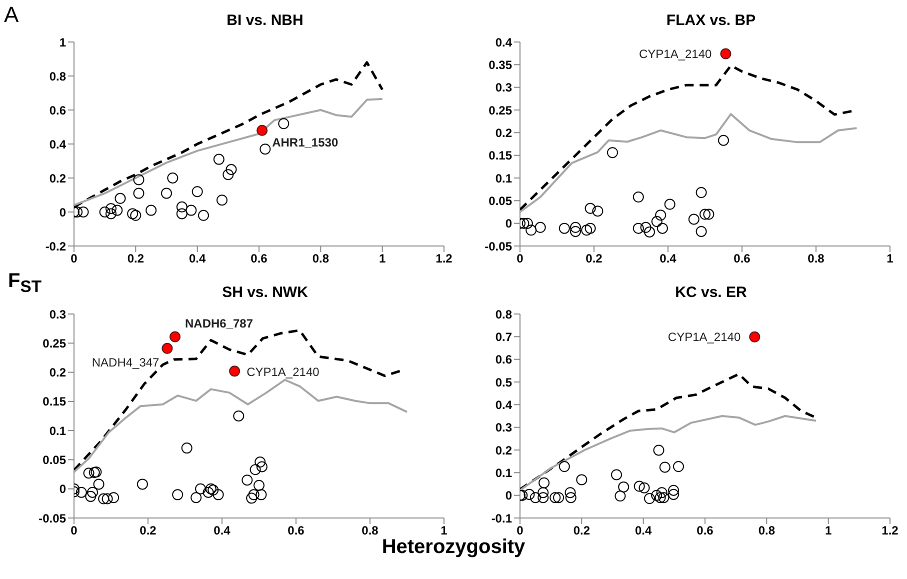  Describe the element at coordinates (711, 293) in the screenshot. I see `chart-title: KC vs. ER` at that location.